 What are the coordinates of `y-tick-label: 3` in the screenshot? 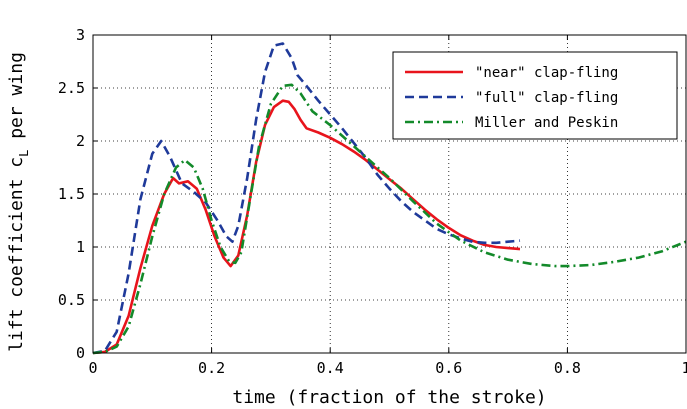 It's located at (80, 35).